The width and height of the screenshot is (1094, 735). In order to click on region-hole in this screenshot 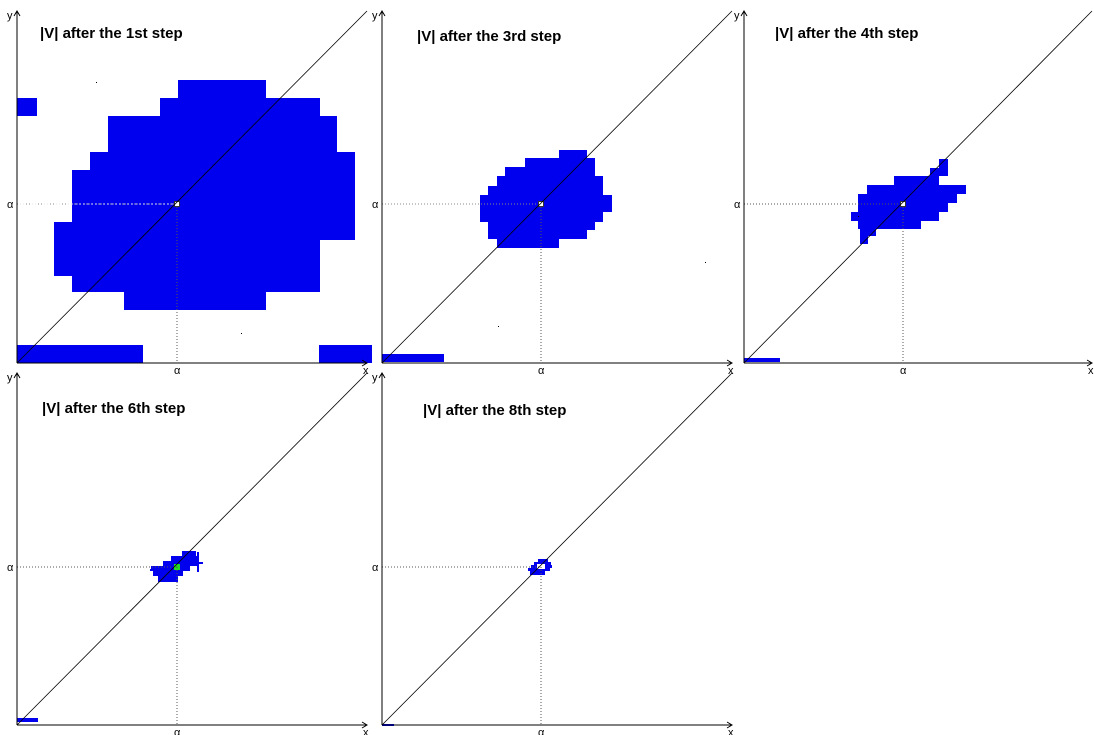, I will do `click(541, 566)`.